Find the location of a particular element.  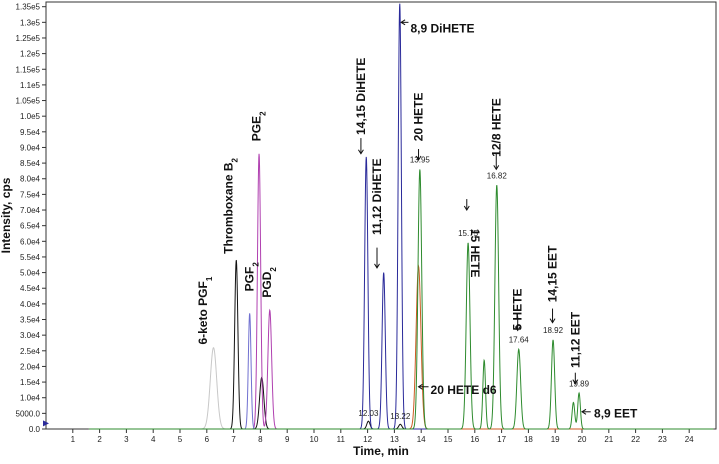

peak-annotation-text: 14,15 EET is located at coordinates (553, 273).